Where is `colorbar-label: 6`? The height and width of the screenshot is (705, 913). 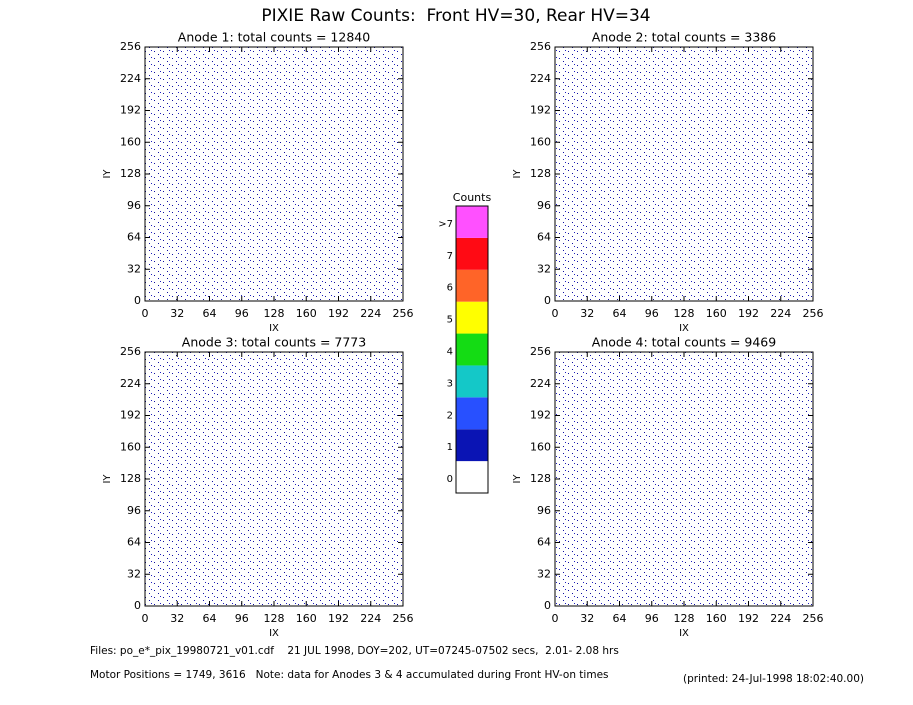 colorbar-label: 6 is located at coordinates (450, 288).